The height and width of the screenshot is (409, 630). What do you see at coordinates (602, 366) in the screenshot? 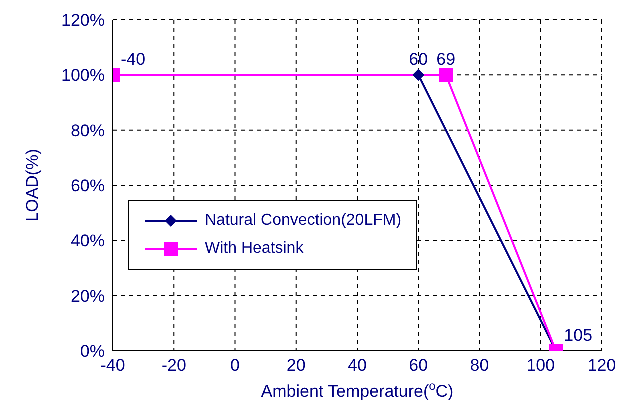
I see `x-tick-label: 120` at bounding box center [602, 366].